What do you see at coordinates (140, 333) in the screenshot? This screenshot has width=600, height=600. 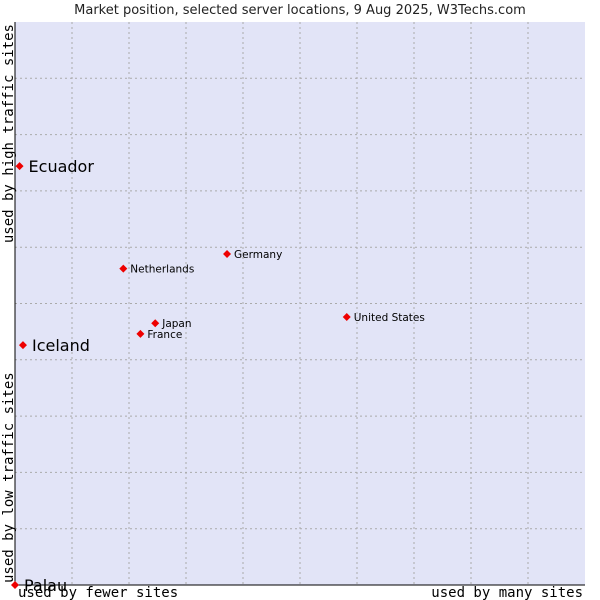 I see `point-marker-france` at bounding box center [140, 333].